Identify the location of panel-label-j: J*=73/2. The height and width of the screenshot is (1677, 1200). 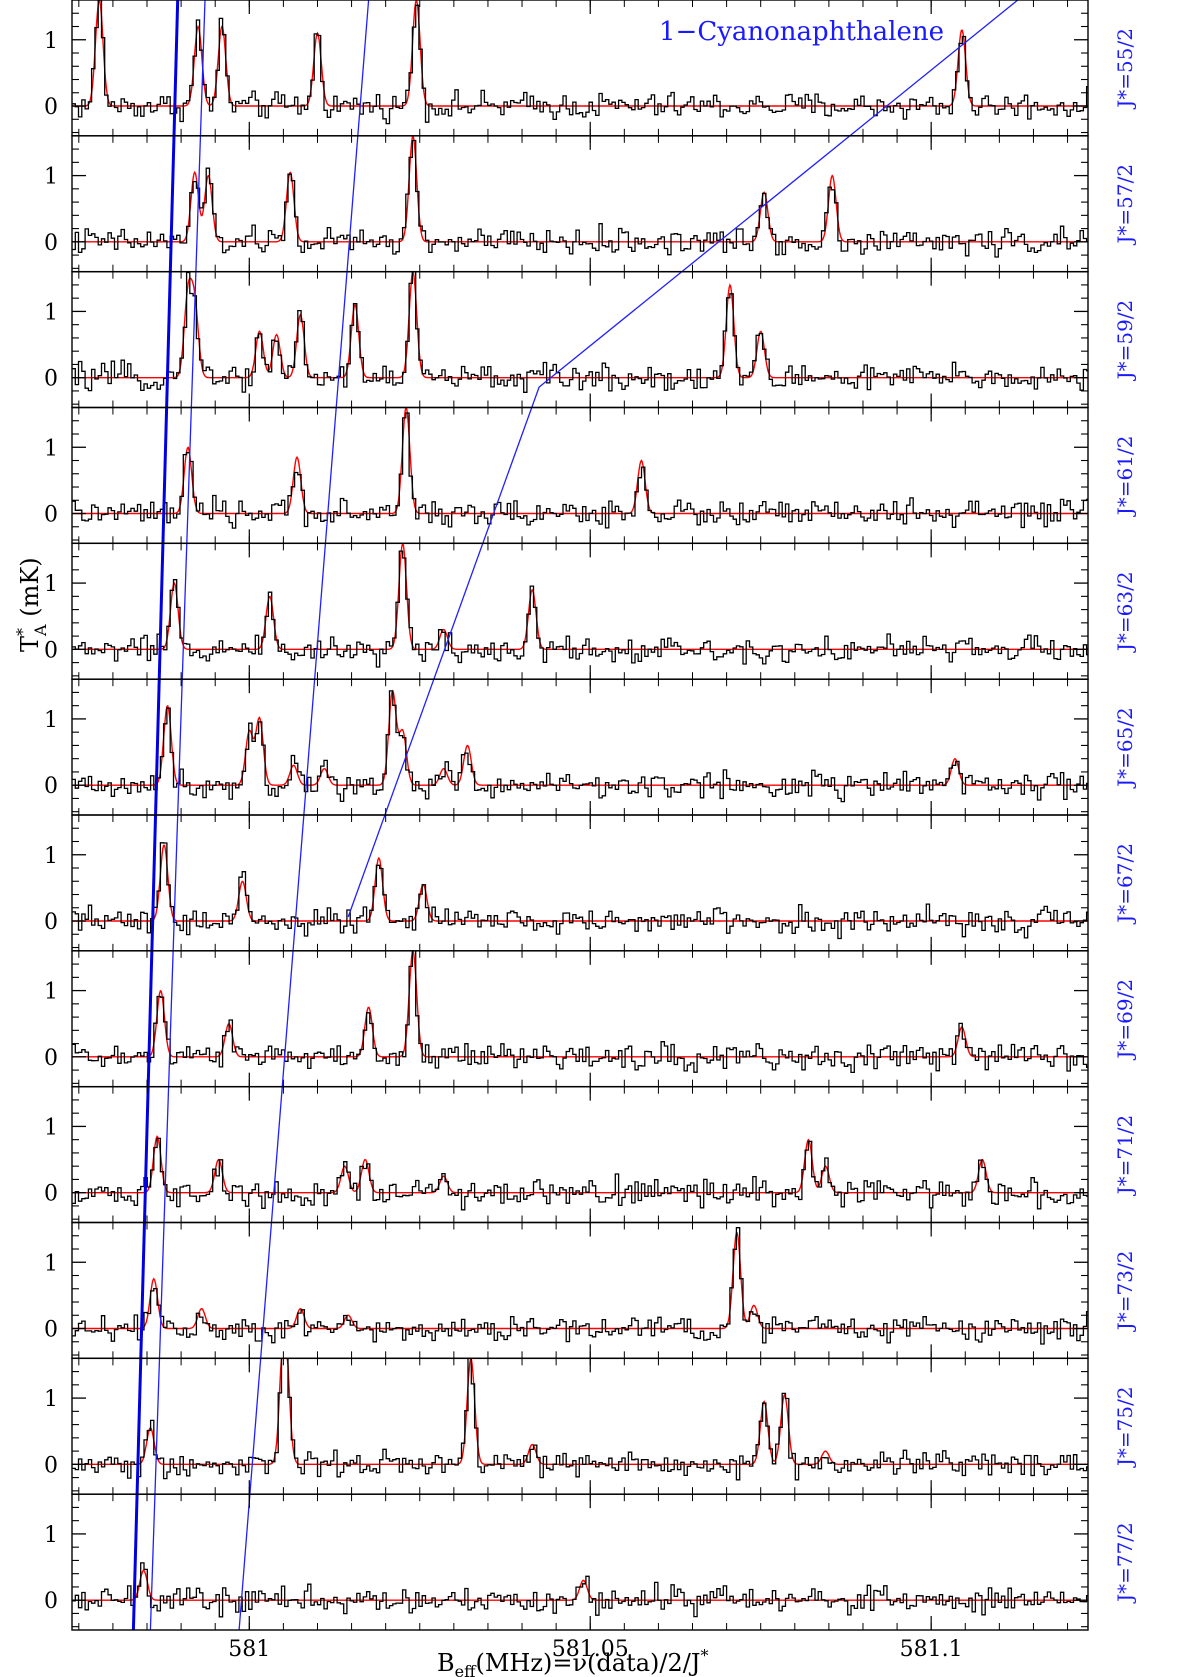
(1125, 1292).